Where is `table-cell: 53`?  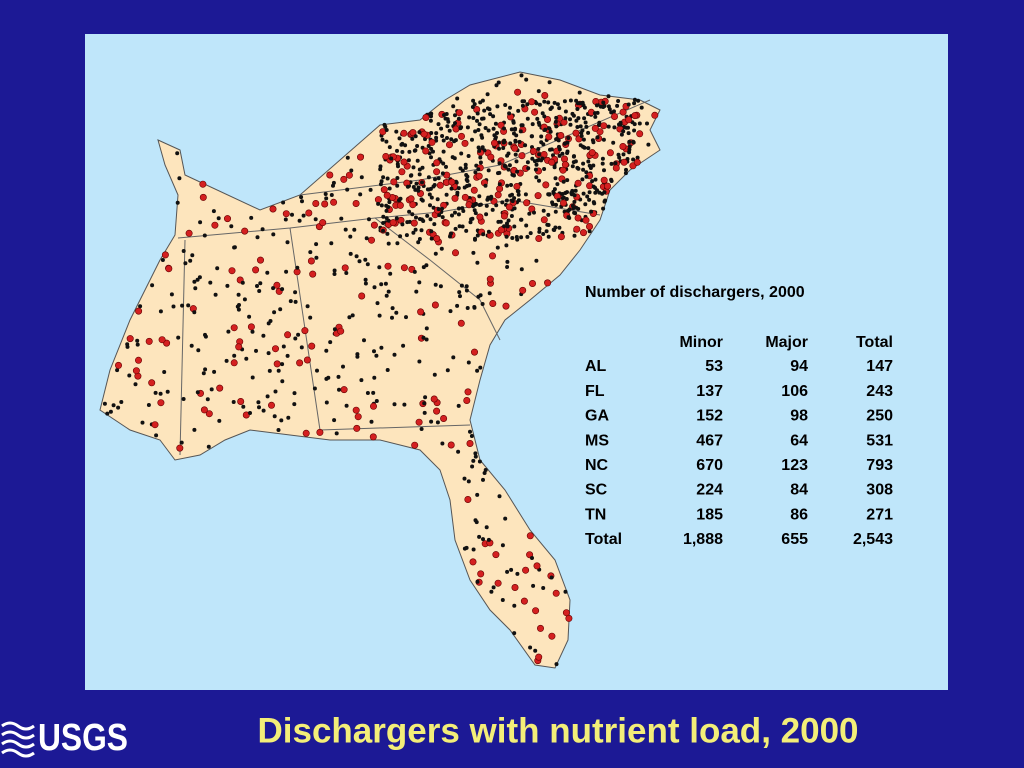 table-cell: 53 is located at coordinates (714, 366).